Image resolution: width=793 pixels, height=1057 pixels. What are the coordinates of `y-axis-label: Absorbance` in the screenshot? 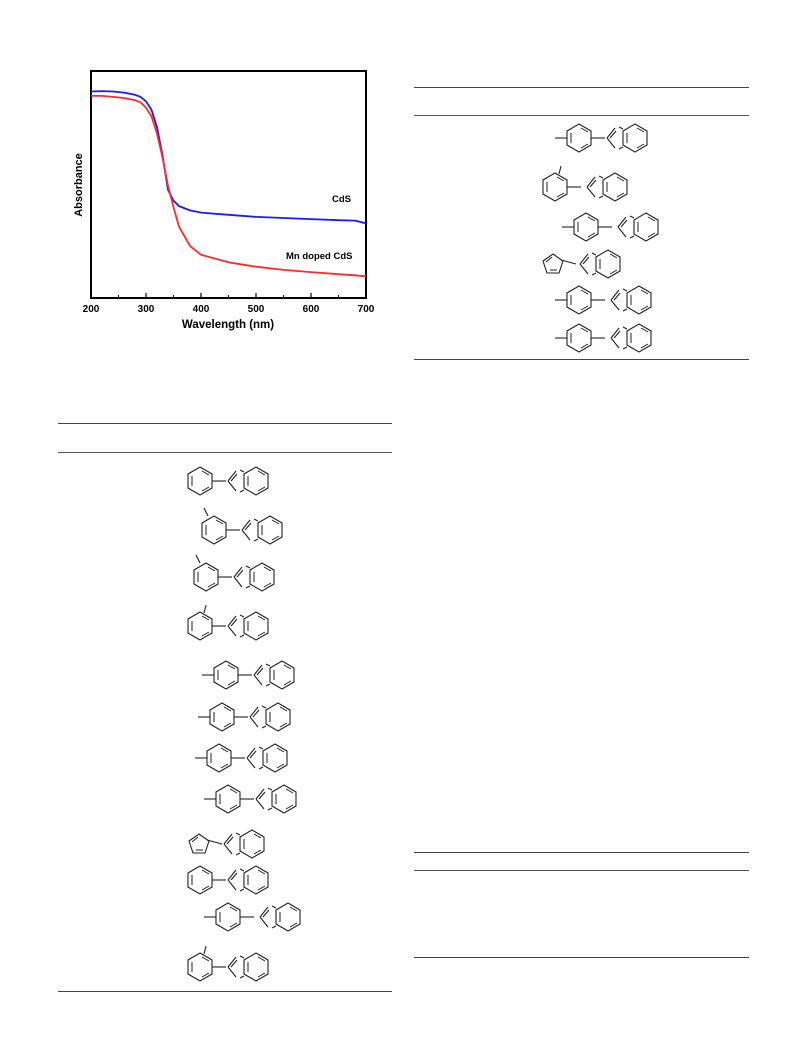 It's located at (79, 185).